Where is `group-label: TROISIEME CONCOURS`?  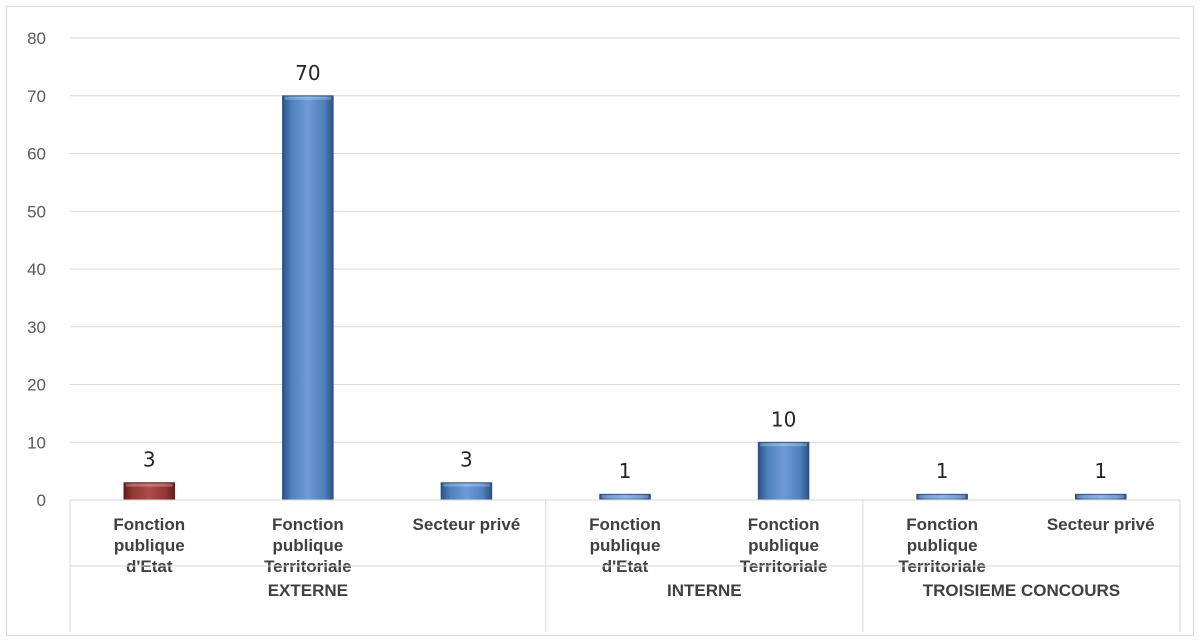 group-label: TROISIEME CONCOURS is located at coordinates (1021, 590).